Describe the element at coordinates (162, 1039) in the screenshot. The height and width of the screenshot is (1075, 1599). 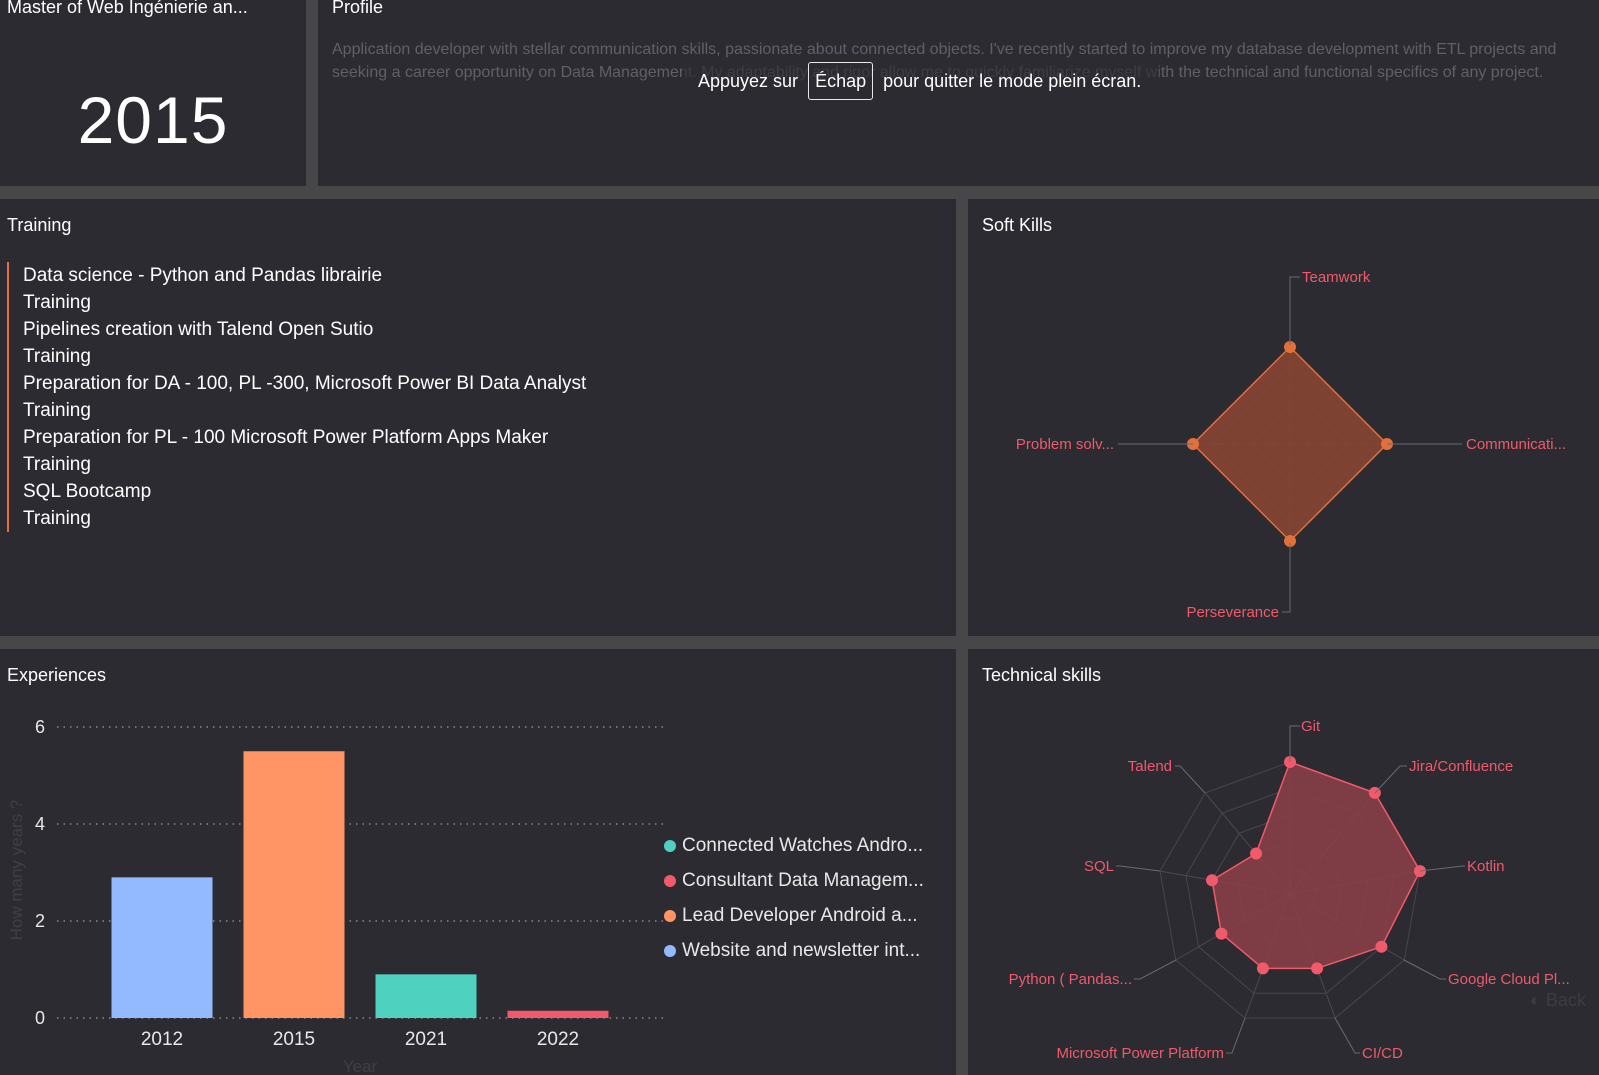
I see `x-tick-label: 2012` at that location.